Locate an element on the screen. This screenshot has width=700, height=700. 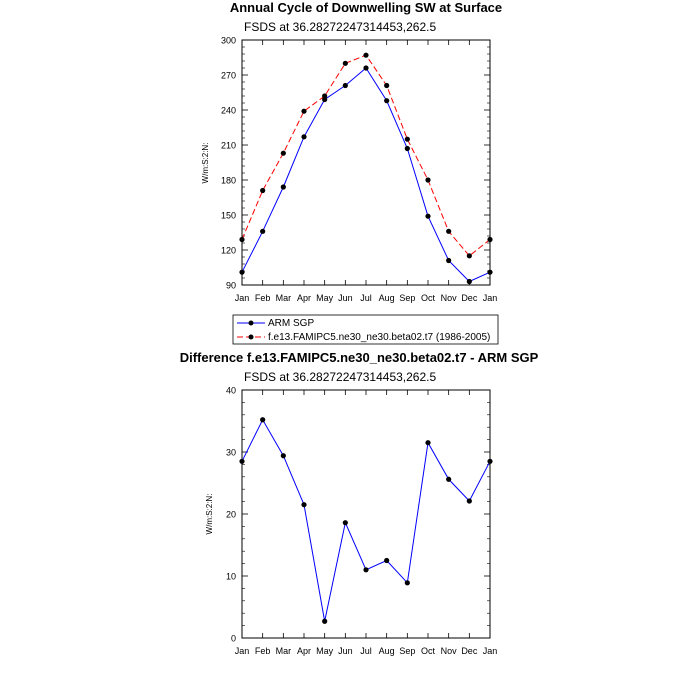
chart1-y-tick-label: 120 is located at coordinates (228, 251).